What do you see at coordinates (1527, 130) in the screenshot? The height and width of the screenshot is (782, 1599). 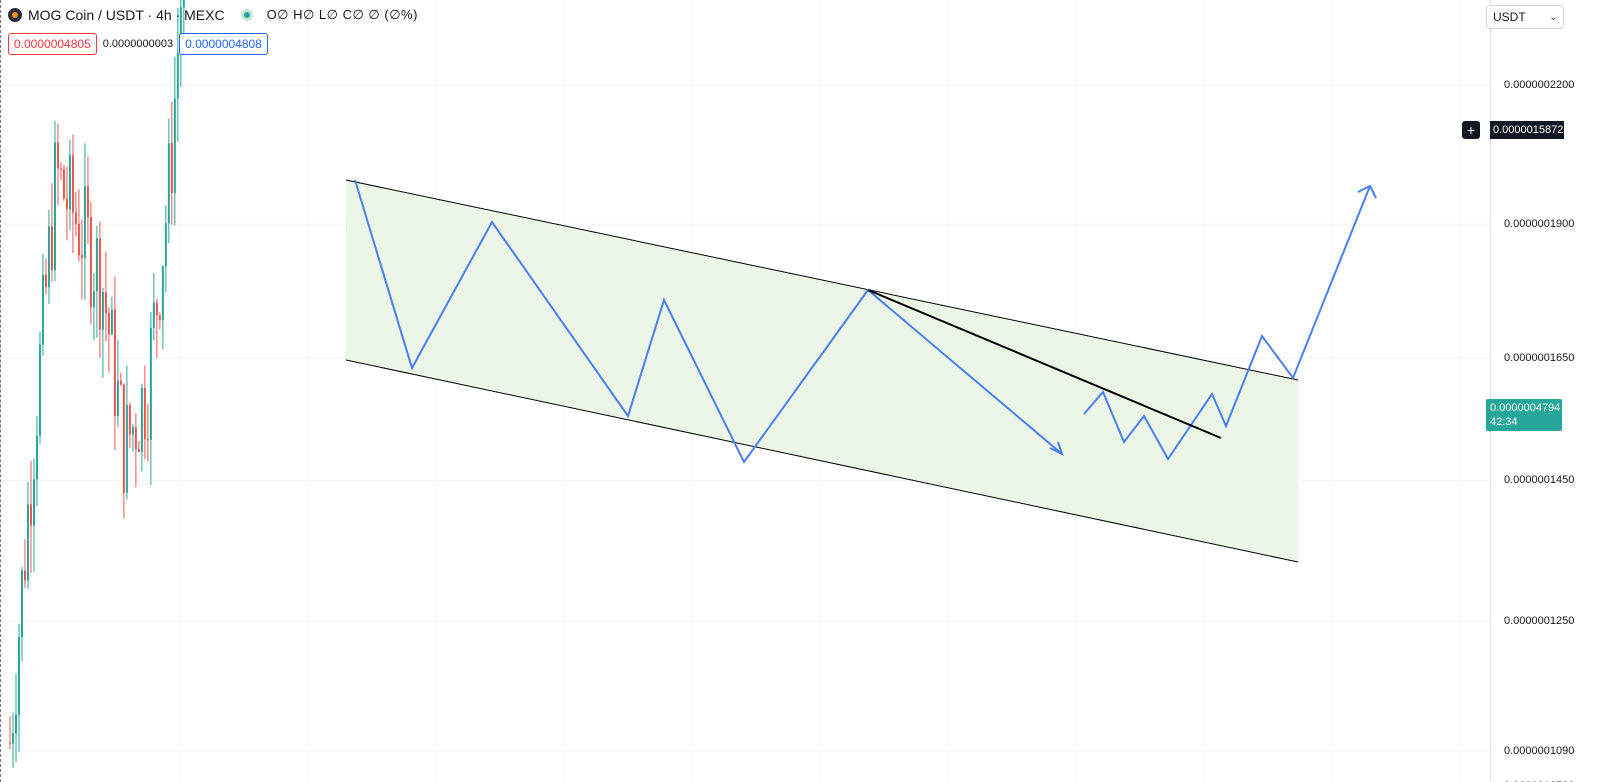 I see `crosshair-price-label: 0.0000015872` at bounding box center [1527, 130].